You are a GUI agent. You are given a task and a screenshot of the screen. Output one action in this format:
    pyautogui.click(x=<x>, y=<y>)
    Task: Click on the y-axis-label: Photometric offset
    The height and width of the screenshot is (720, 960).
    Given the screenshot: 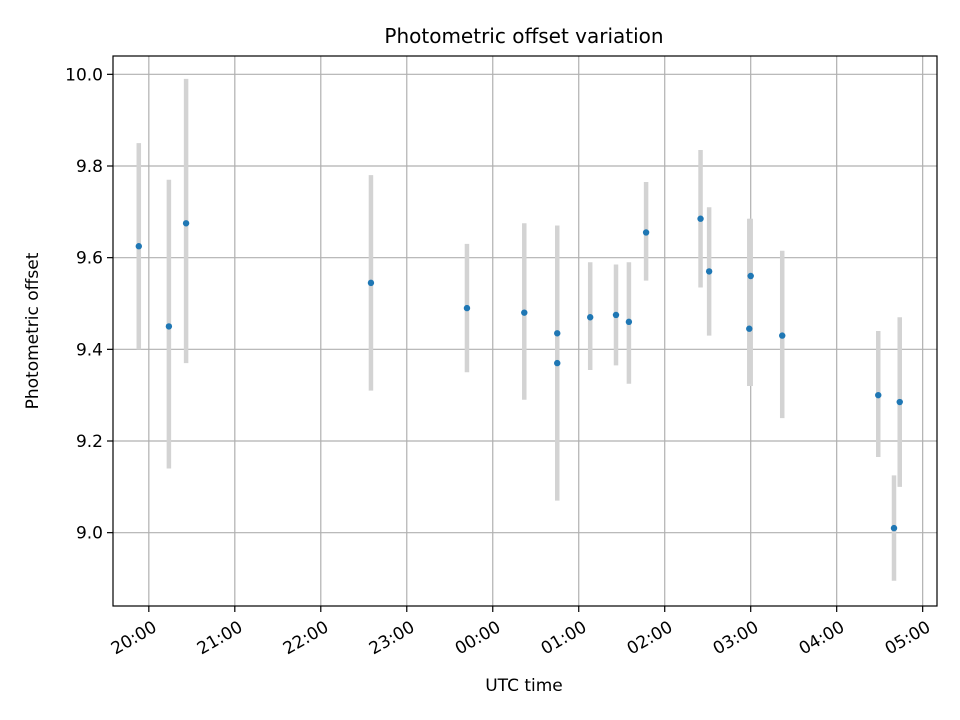 What is the action you would take?
    pyautogui.click(x=33, y=330)
    